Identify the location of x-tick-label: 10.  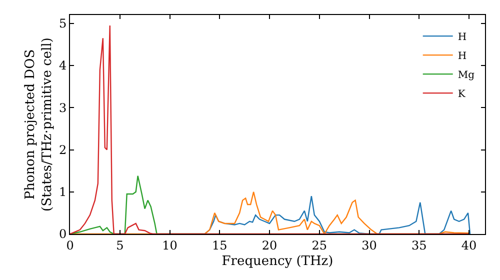
(170, 245).